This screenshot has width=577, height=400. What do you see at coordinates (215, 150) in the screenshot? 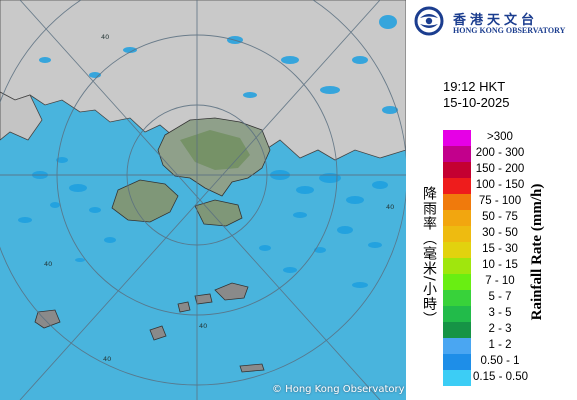
I see `hong-kong-green` at bounding box center [215, 150].